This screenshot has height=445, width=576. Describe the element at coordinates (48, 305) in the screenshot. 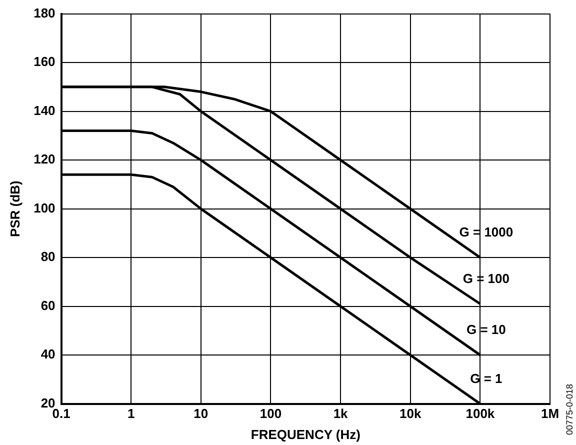

I see `y-tick-label: 60` at that location.